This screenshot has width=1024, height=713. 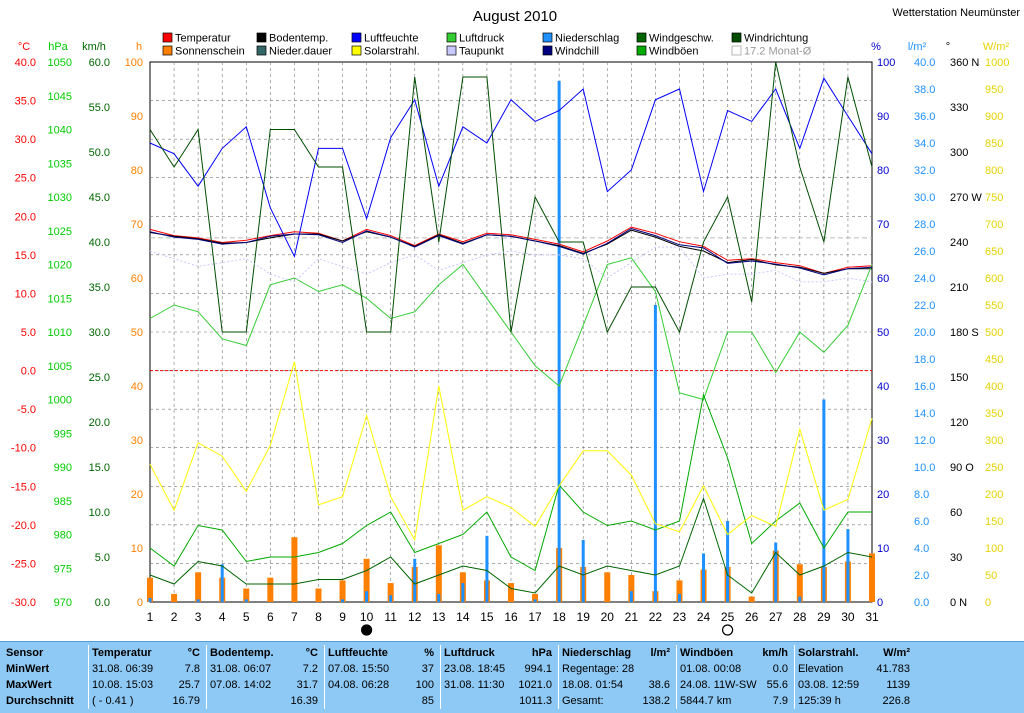 I want to click on axis-tick-wind: 50.0, so click(x=99, y=153).